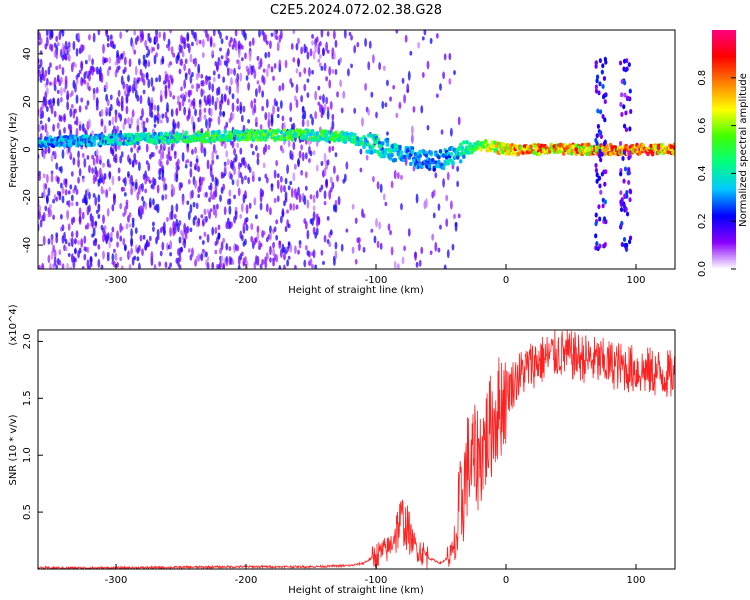 Image resolution: width=750 pixels, height=600 pixels. What do you see at coordinates (27, 341) in the screenshot?
I see `snr-ytick-label: 2.0` at bounding box center [27, 341].